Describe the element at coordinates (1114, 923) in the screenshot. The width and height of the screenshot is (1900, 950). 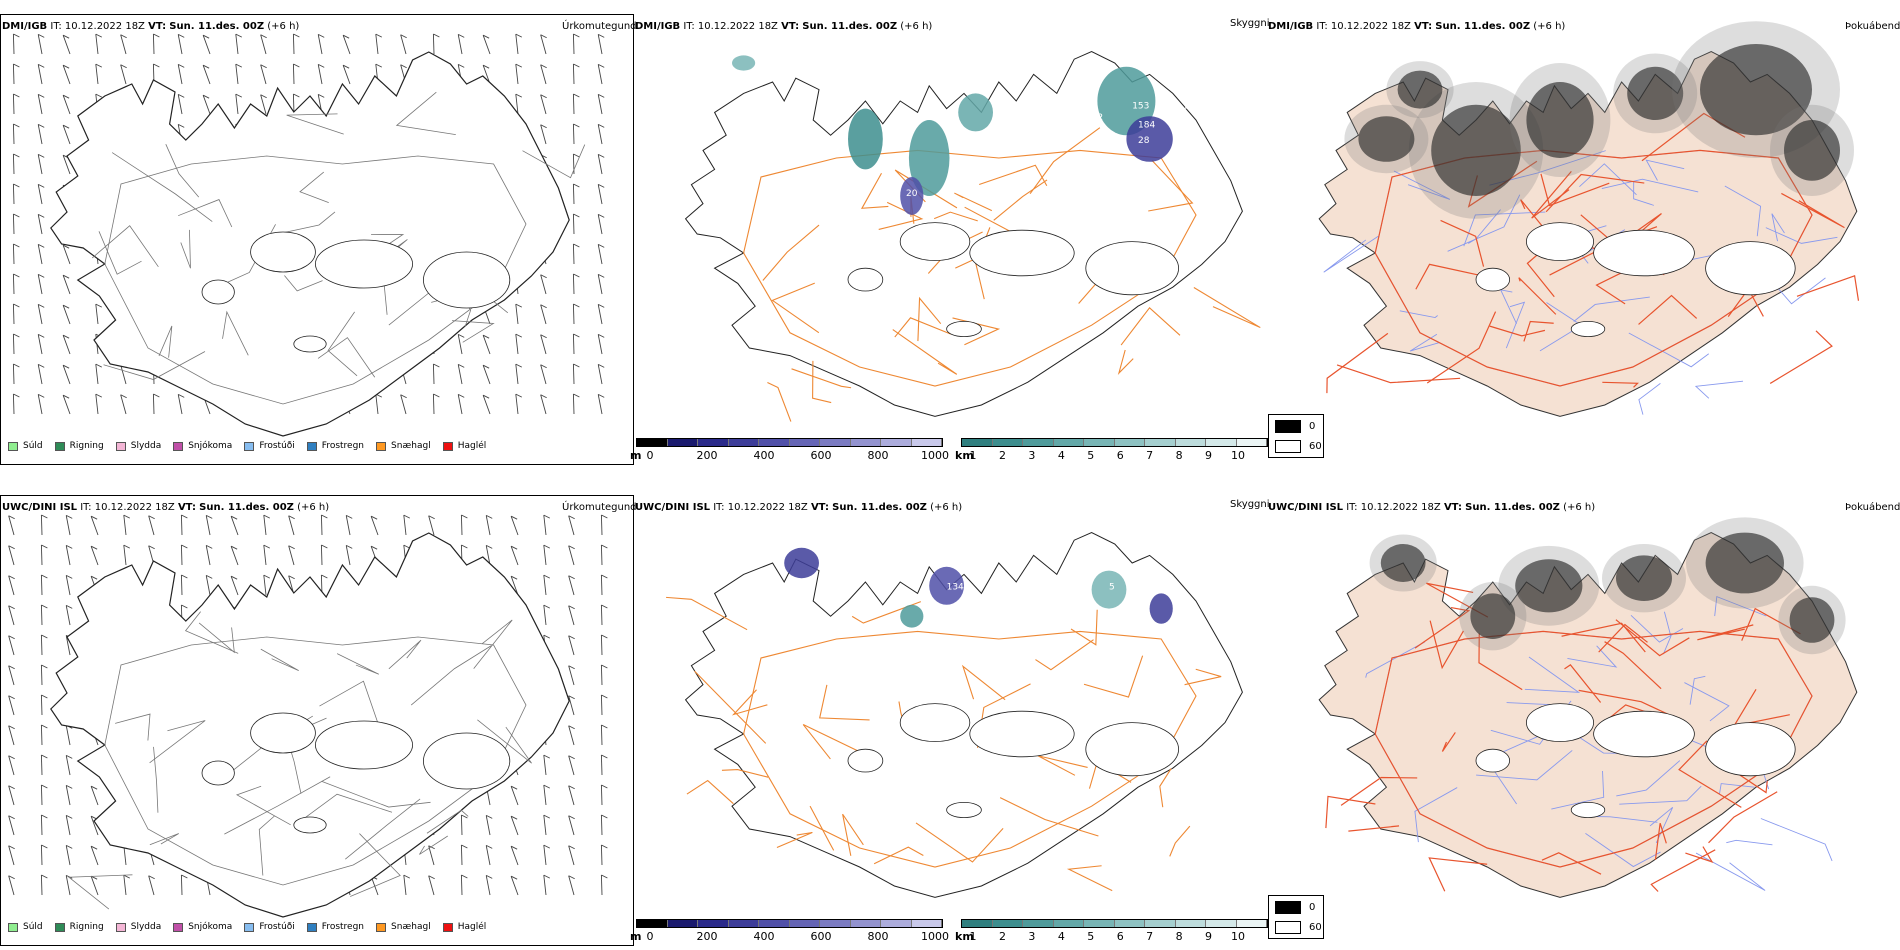
I see `colorbar-cells` at that location.